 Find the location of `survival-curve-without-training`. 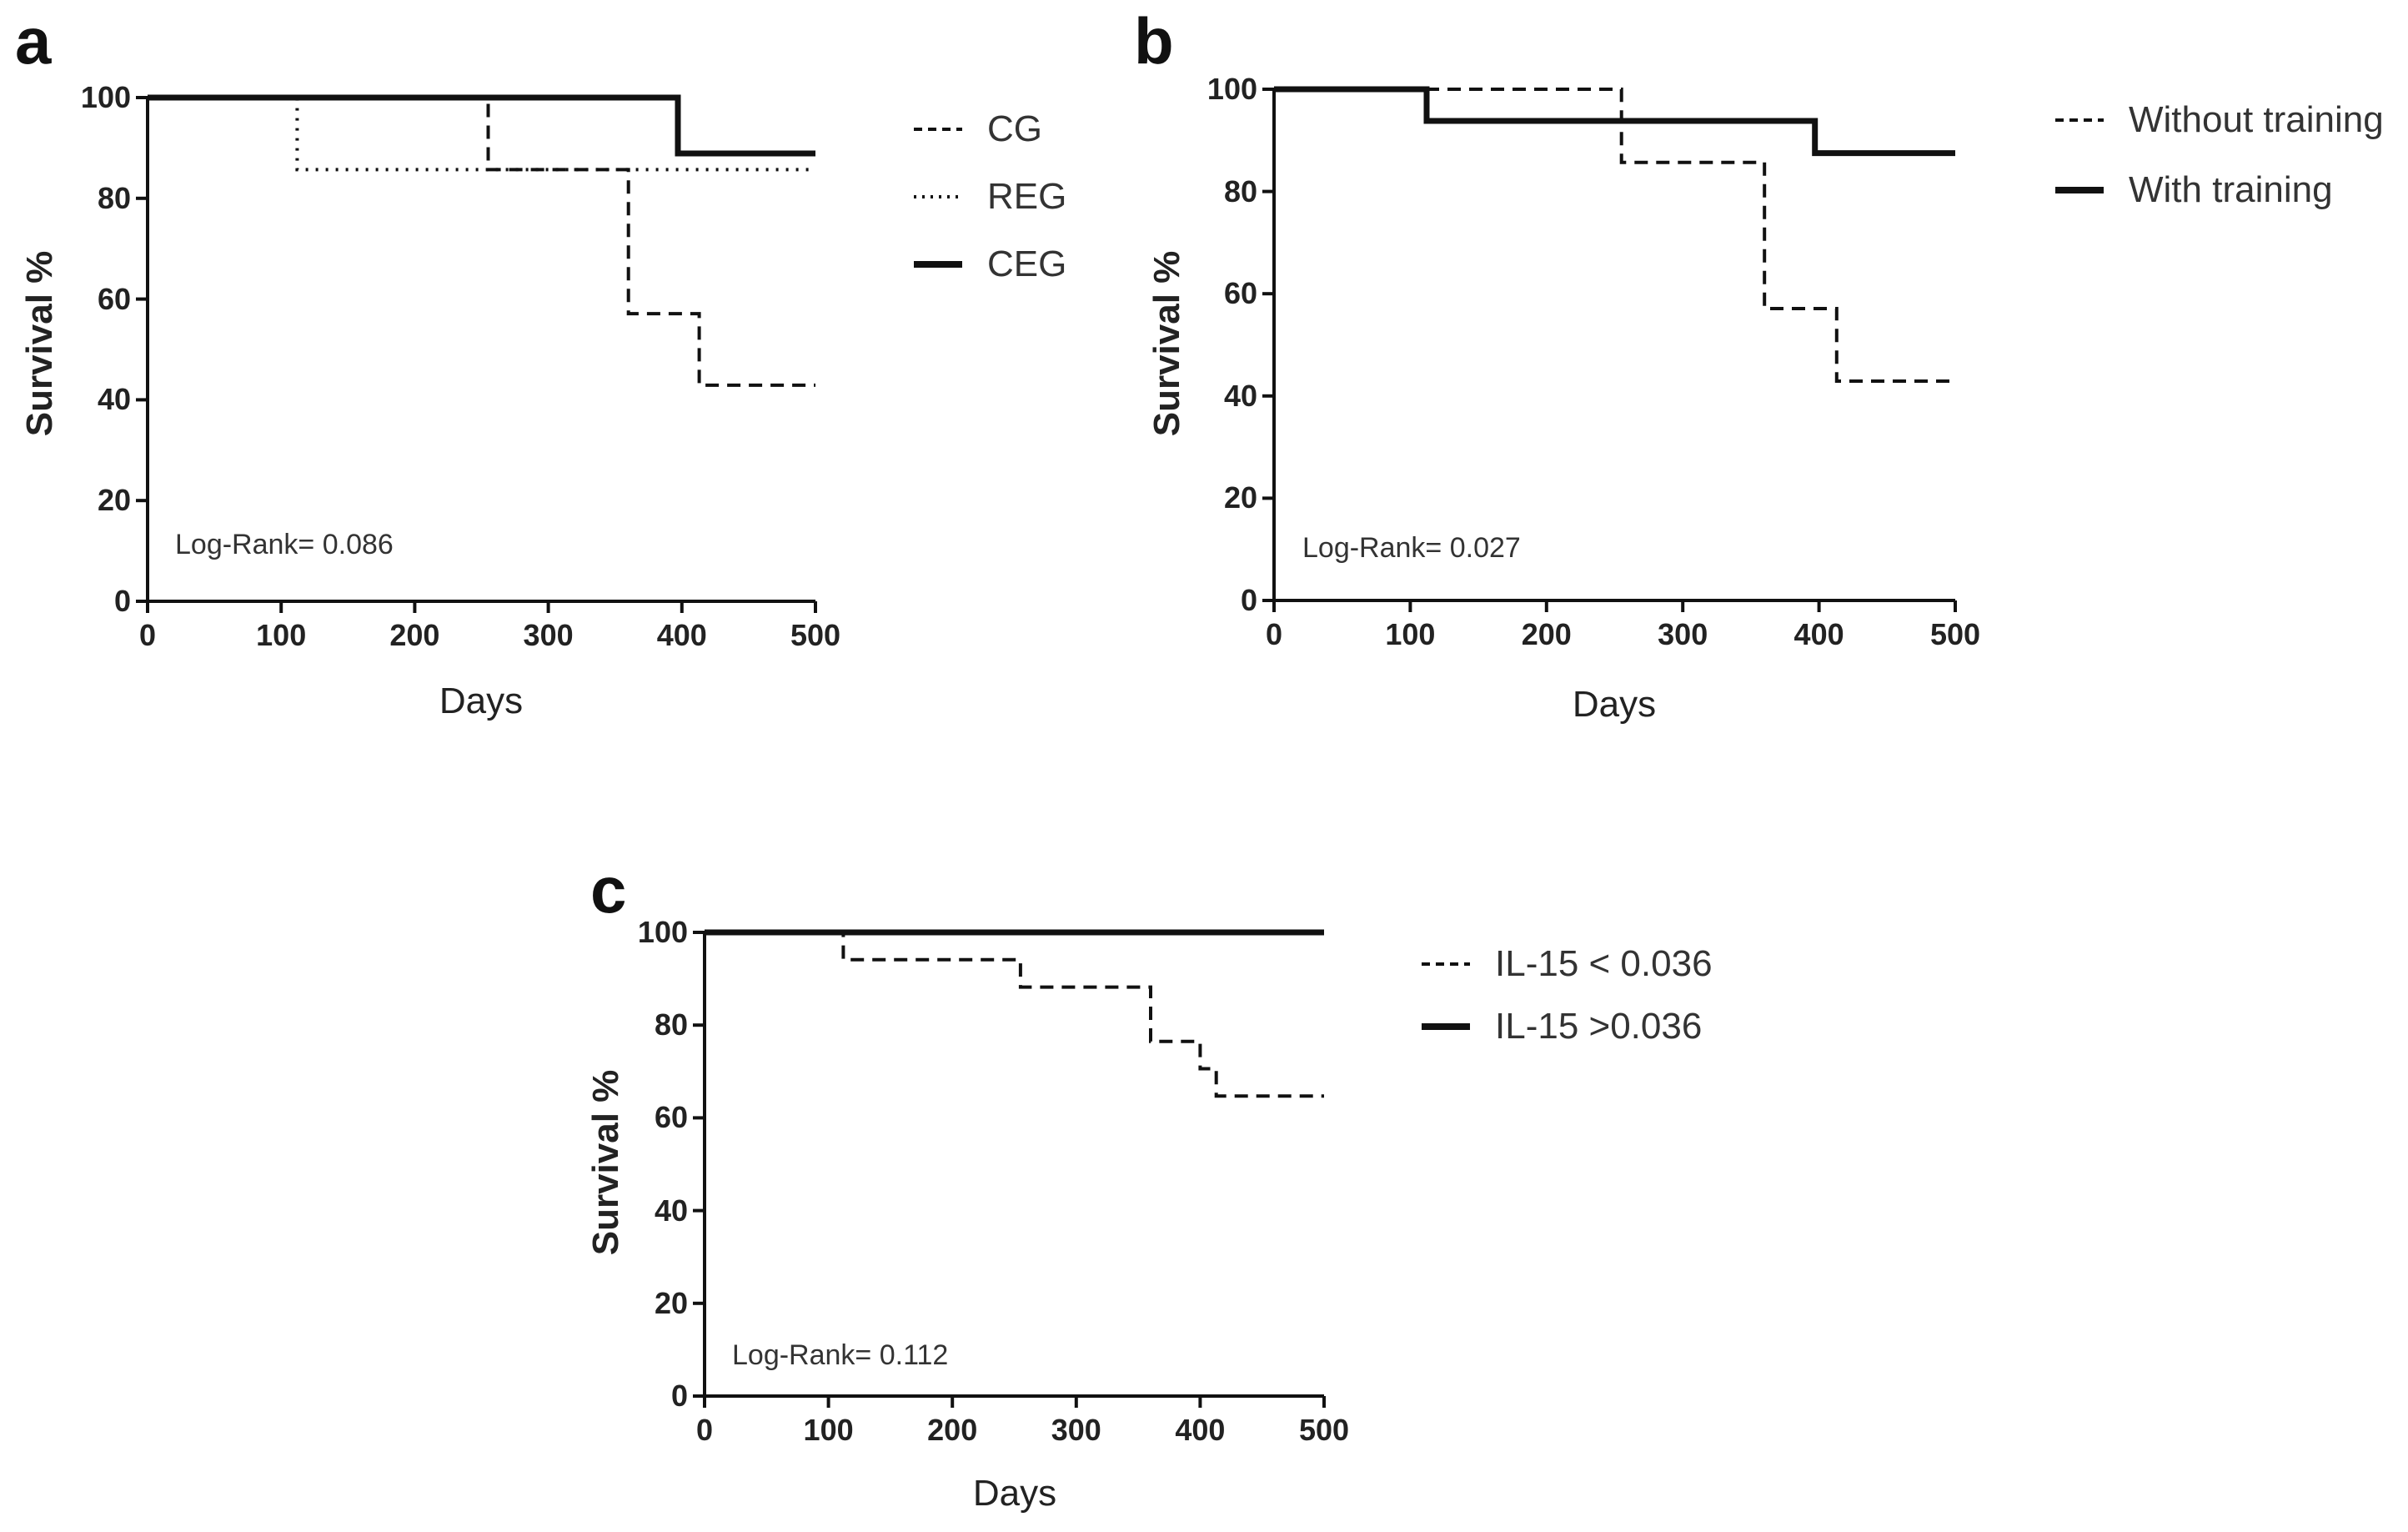

survival-curve-without-training is located at coordinates (1614, 235).